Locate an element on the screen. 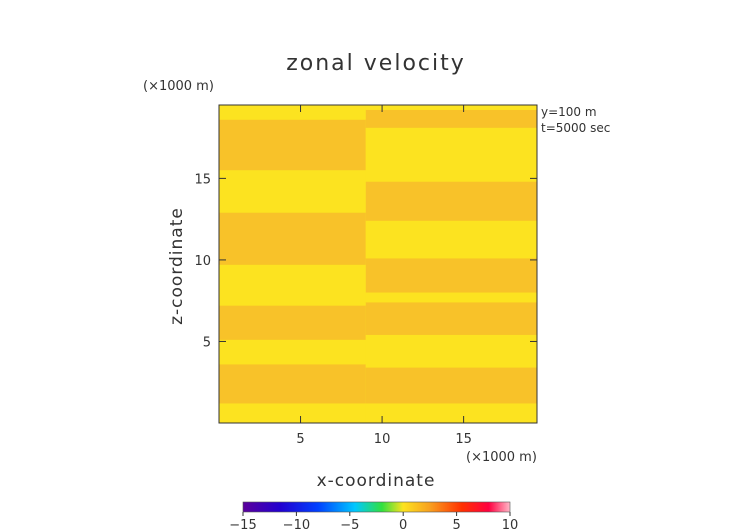  y-tick-label-0: 5 is located at coordinates (207, 342).